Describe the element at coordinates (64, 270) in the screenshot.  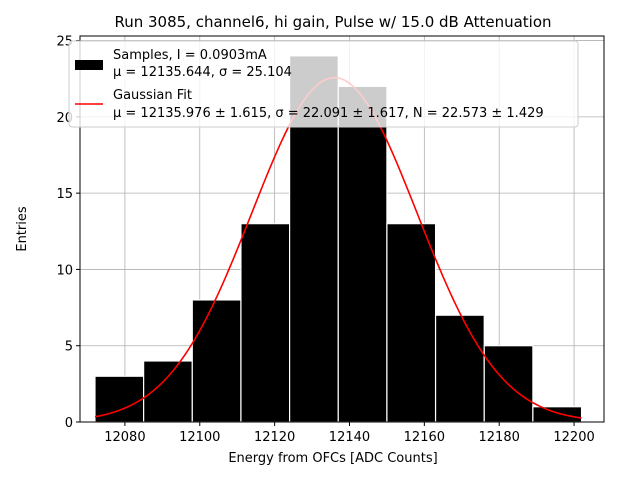
I see `y-tick-label: 10` at that location.